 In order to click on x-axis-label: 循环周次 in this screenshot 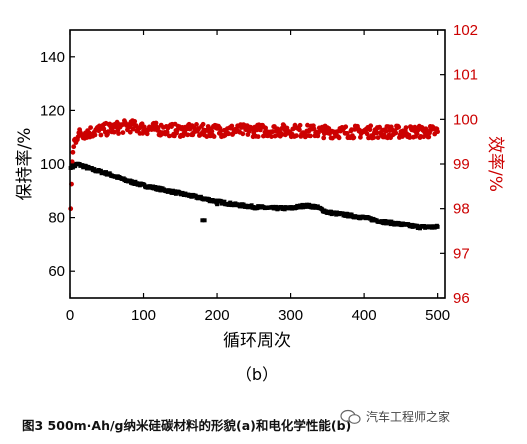, I will do `click(257, 341)`.